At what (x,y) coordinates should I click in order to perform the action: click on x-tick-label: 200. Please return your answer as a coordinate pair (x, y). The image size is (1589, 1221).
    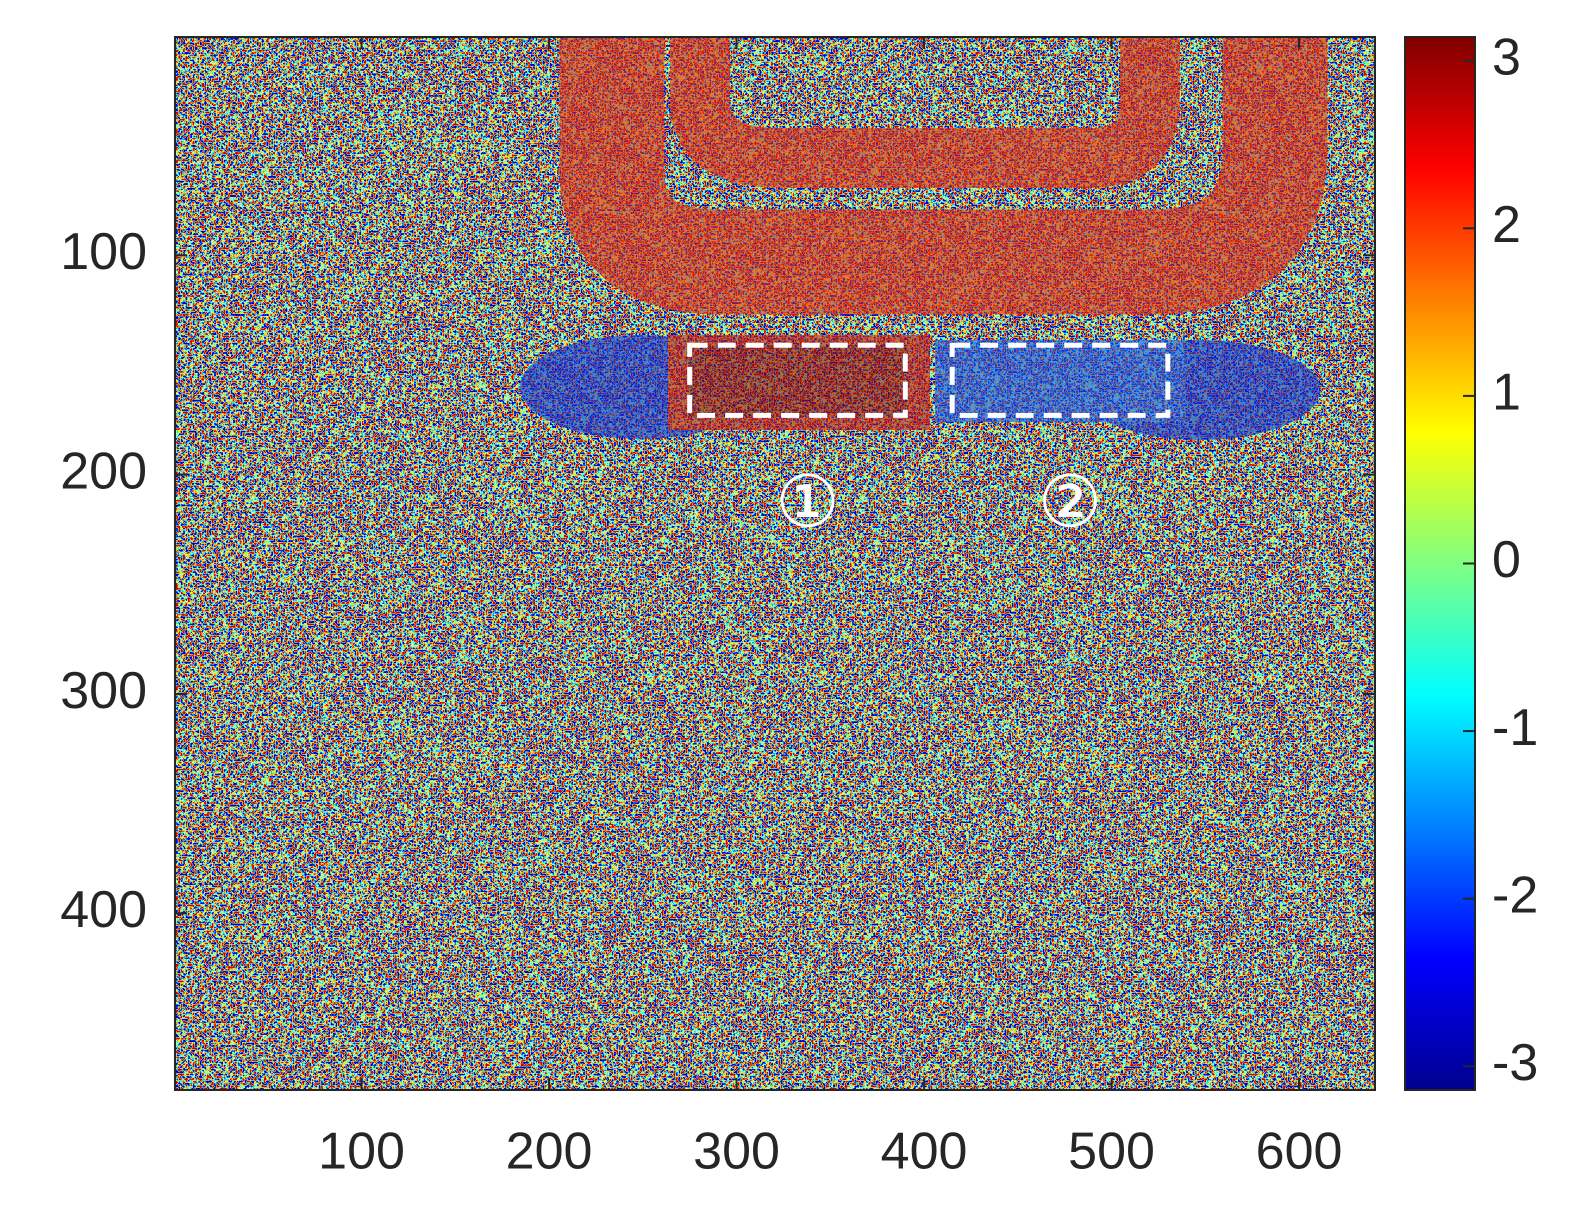
    Looking at the image, I should click on (549, 1152).